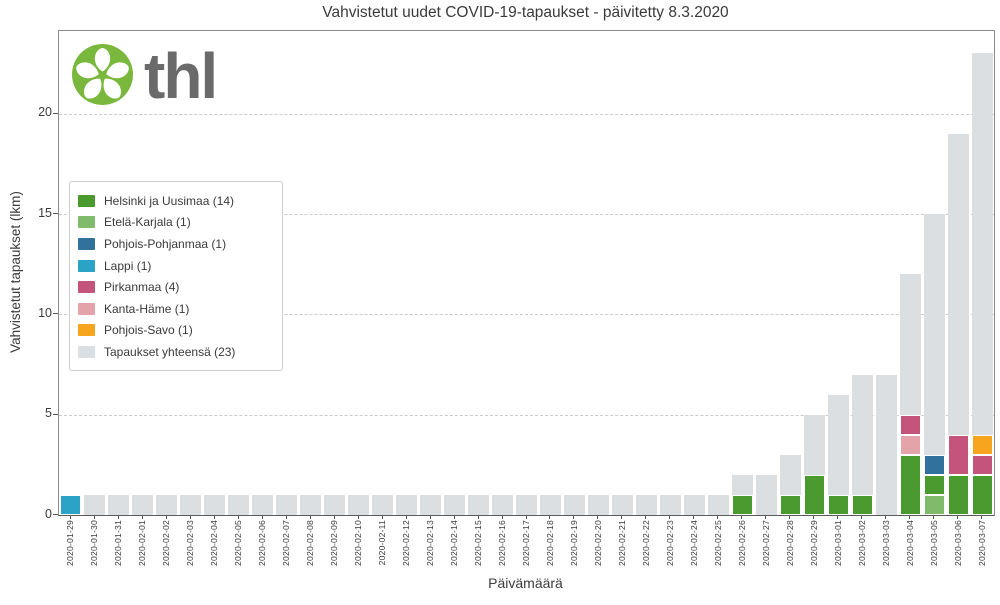  Describe the element at coordinates (214, 543) in the screenshot. I see `x-tick-label: 2020-02-04` at that location.